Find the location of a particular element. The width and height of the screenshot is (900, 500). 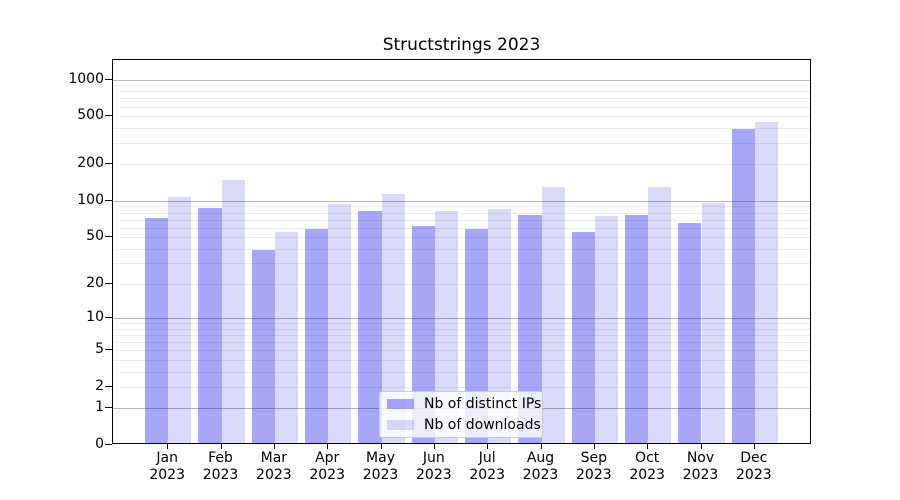

legend-swatch-downloads-icon is located at coordinates (400, 425).